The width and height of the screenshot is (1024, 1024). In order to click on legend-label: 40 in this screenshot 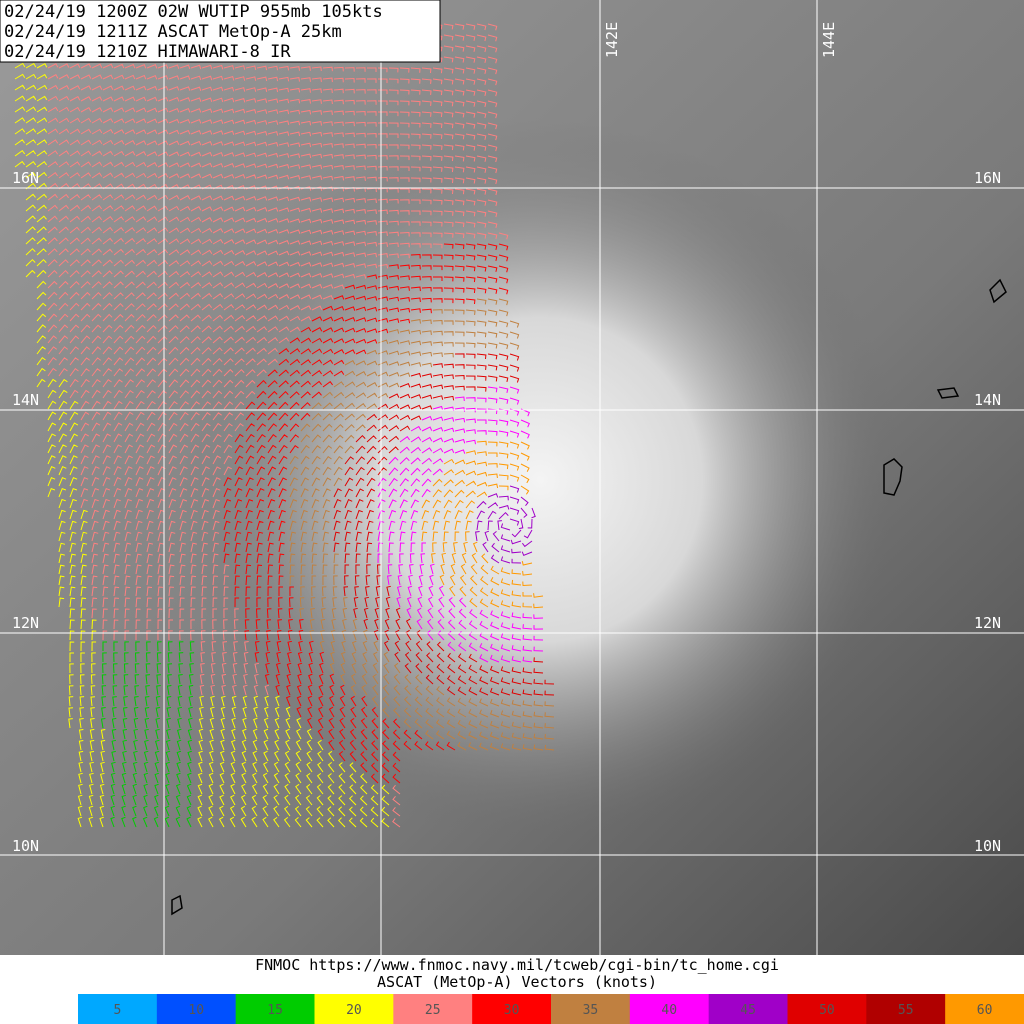, I will do `click(669, 1010)`.